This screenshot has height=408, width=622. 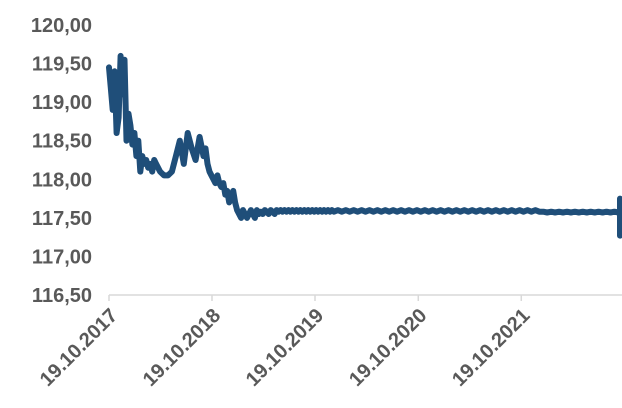 What do you see at coordinates (62, 103) in the screenshot?
I see `y-tick-label: 119,00` at bounding box center [62, 103].